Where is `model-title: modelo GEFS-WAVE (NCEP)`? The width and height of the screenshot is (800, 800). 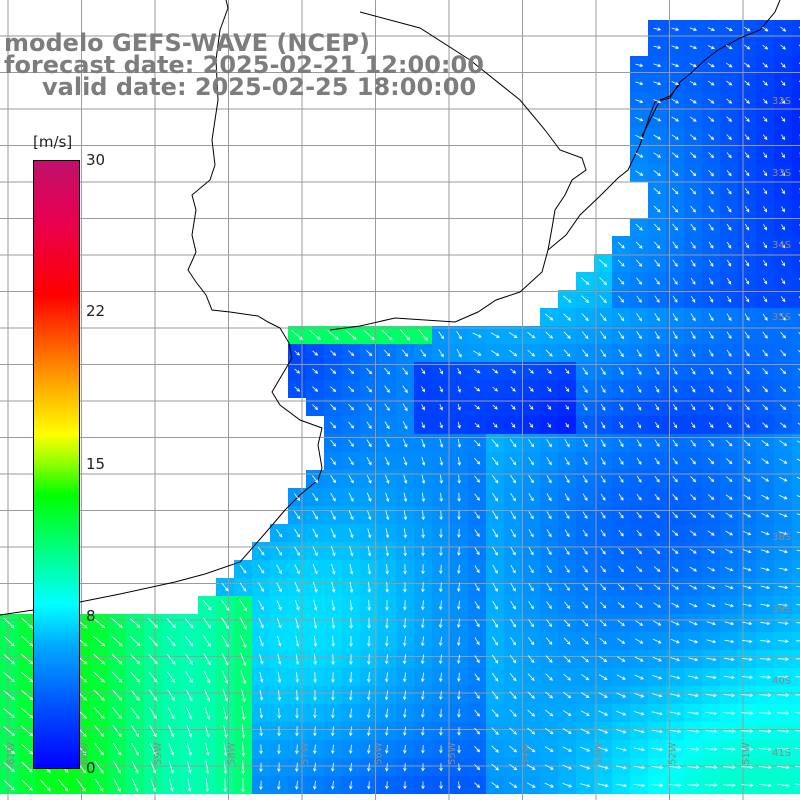
model-title: modelo GEFS-WAVE (NCEP) is located at coordinates (187, 43).